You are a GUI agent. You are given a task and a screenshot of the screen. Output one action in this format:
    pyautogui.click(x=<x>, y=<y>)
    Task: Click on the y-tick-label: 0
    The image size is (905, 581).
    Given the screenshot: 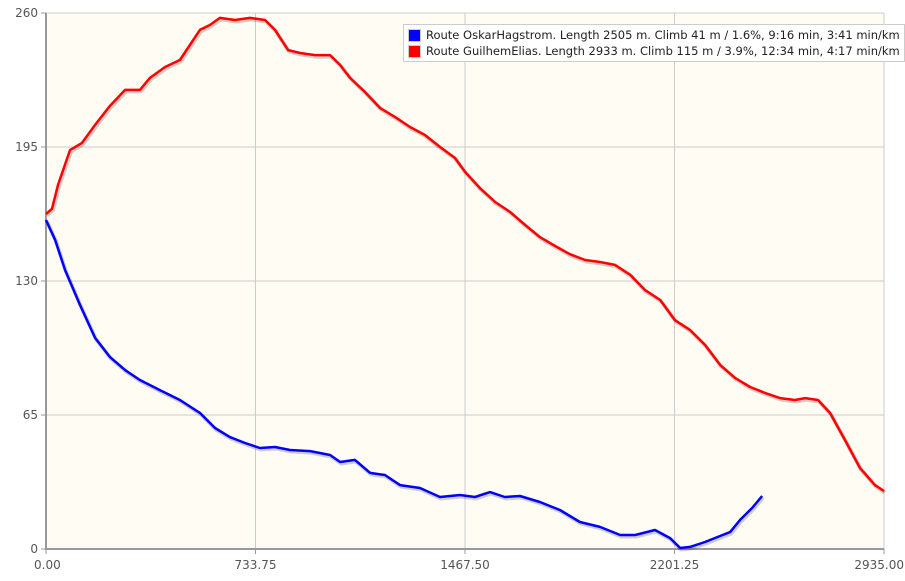 What is the action you would take?
    pyautogui.click(x=34, y=549)
    